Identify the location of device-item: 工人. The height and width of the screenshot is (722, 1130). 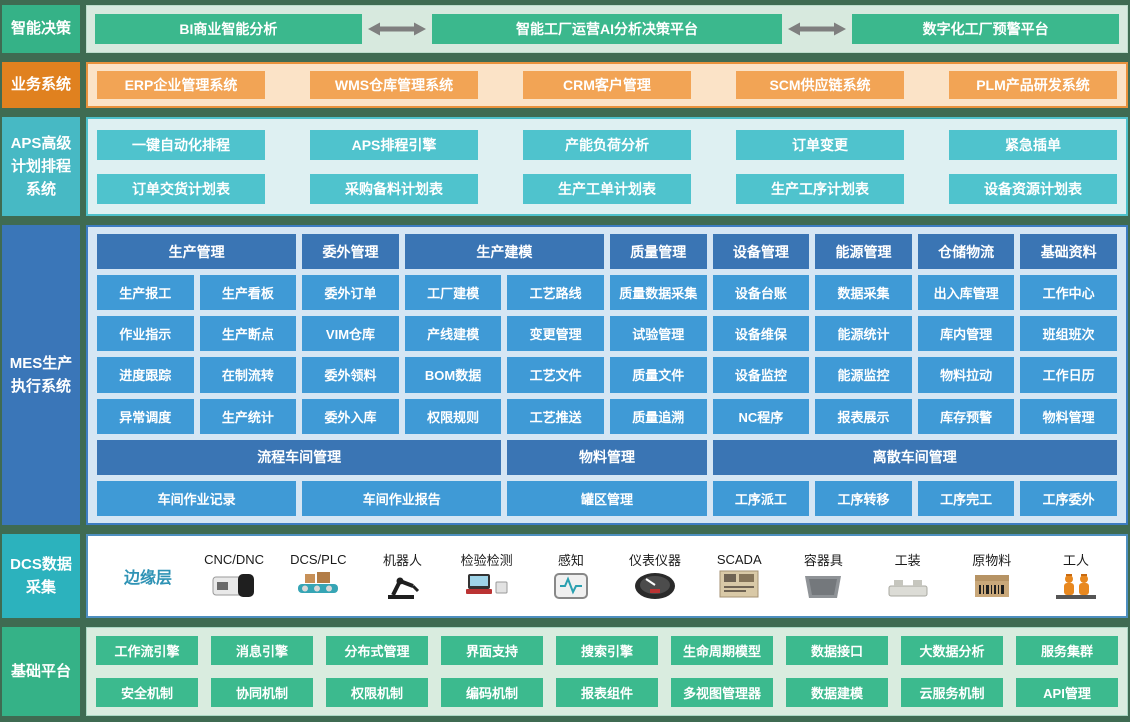
(1076, 576).